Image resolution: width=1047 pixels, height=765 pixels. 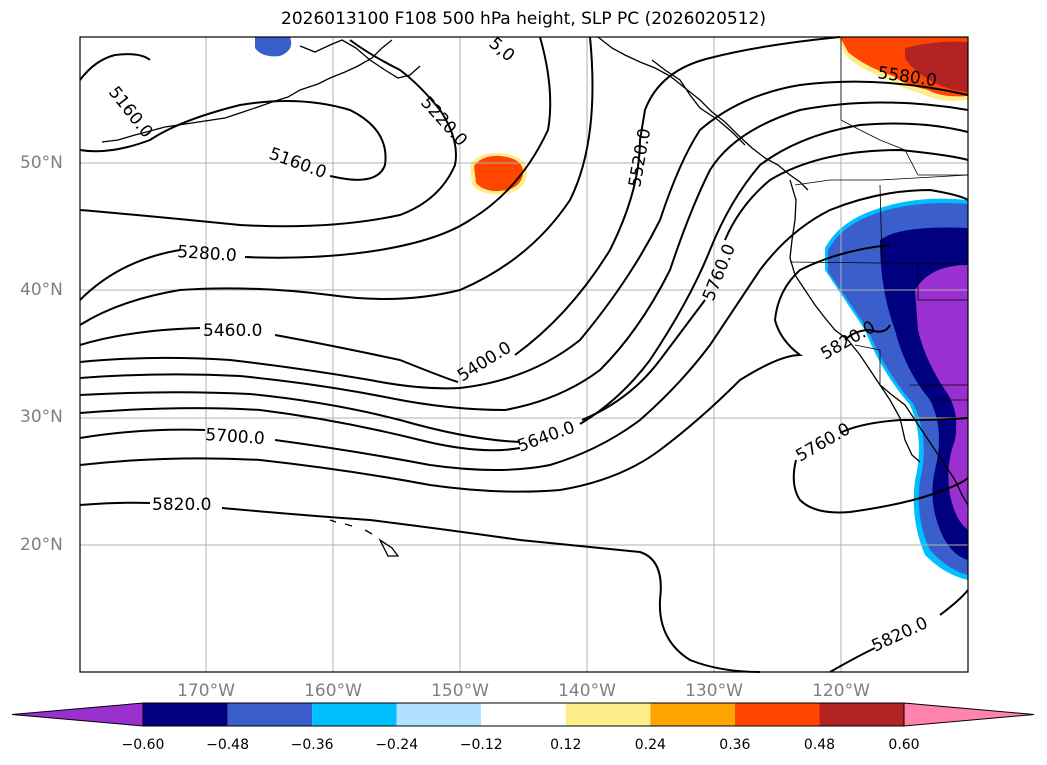 I want to click on colorbar-tick-label: −0.12, so click(x=481, y=745).